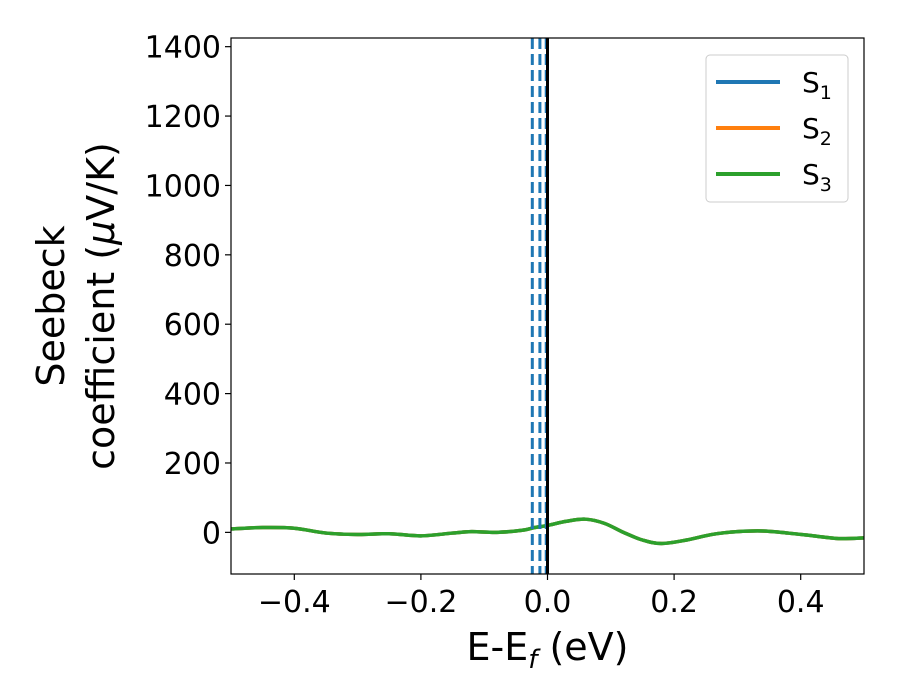  Describe the element at coordinates (777, 128) in the screenshot. I see `legend: S1 S2 S3` at that location.